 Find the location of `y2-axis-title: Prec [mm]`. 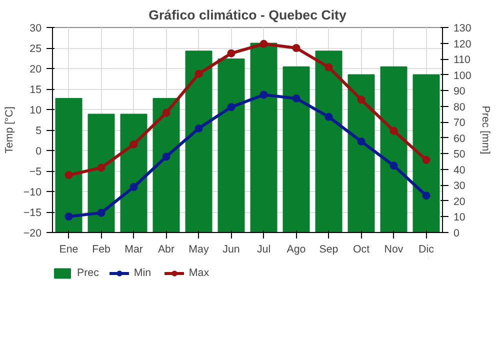

y2-axis-title: Prec [mm] is located at coordinates (485, 130).